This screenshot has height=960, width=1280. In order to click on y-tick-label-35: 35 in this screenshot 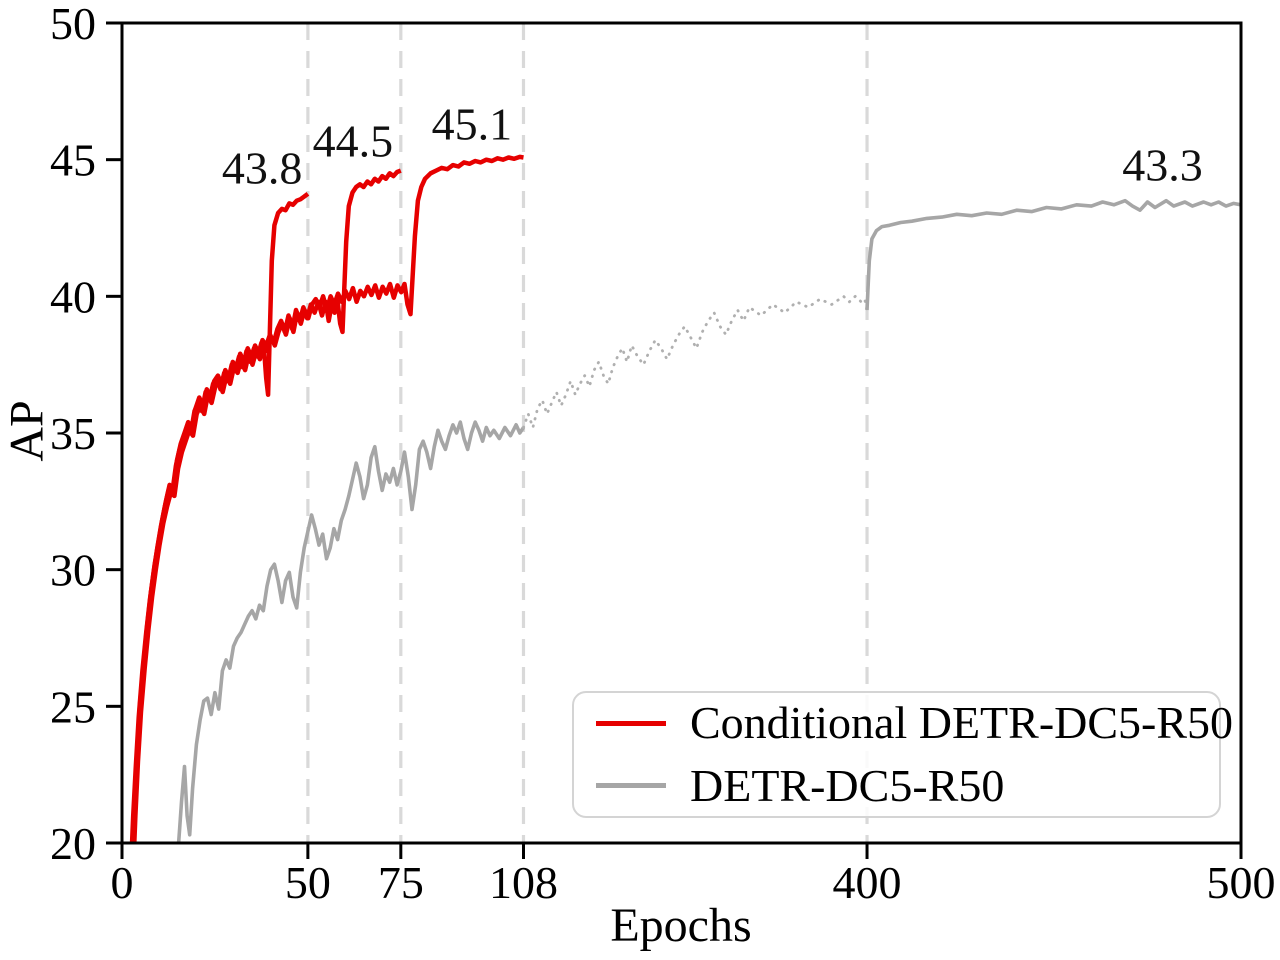, I will do `click(73, 433)`.